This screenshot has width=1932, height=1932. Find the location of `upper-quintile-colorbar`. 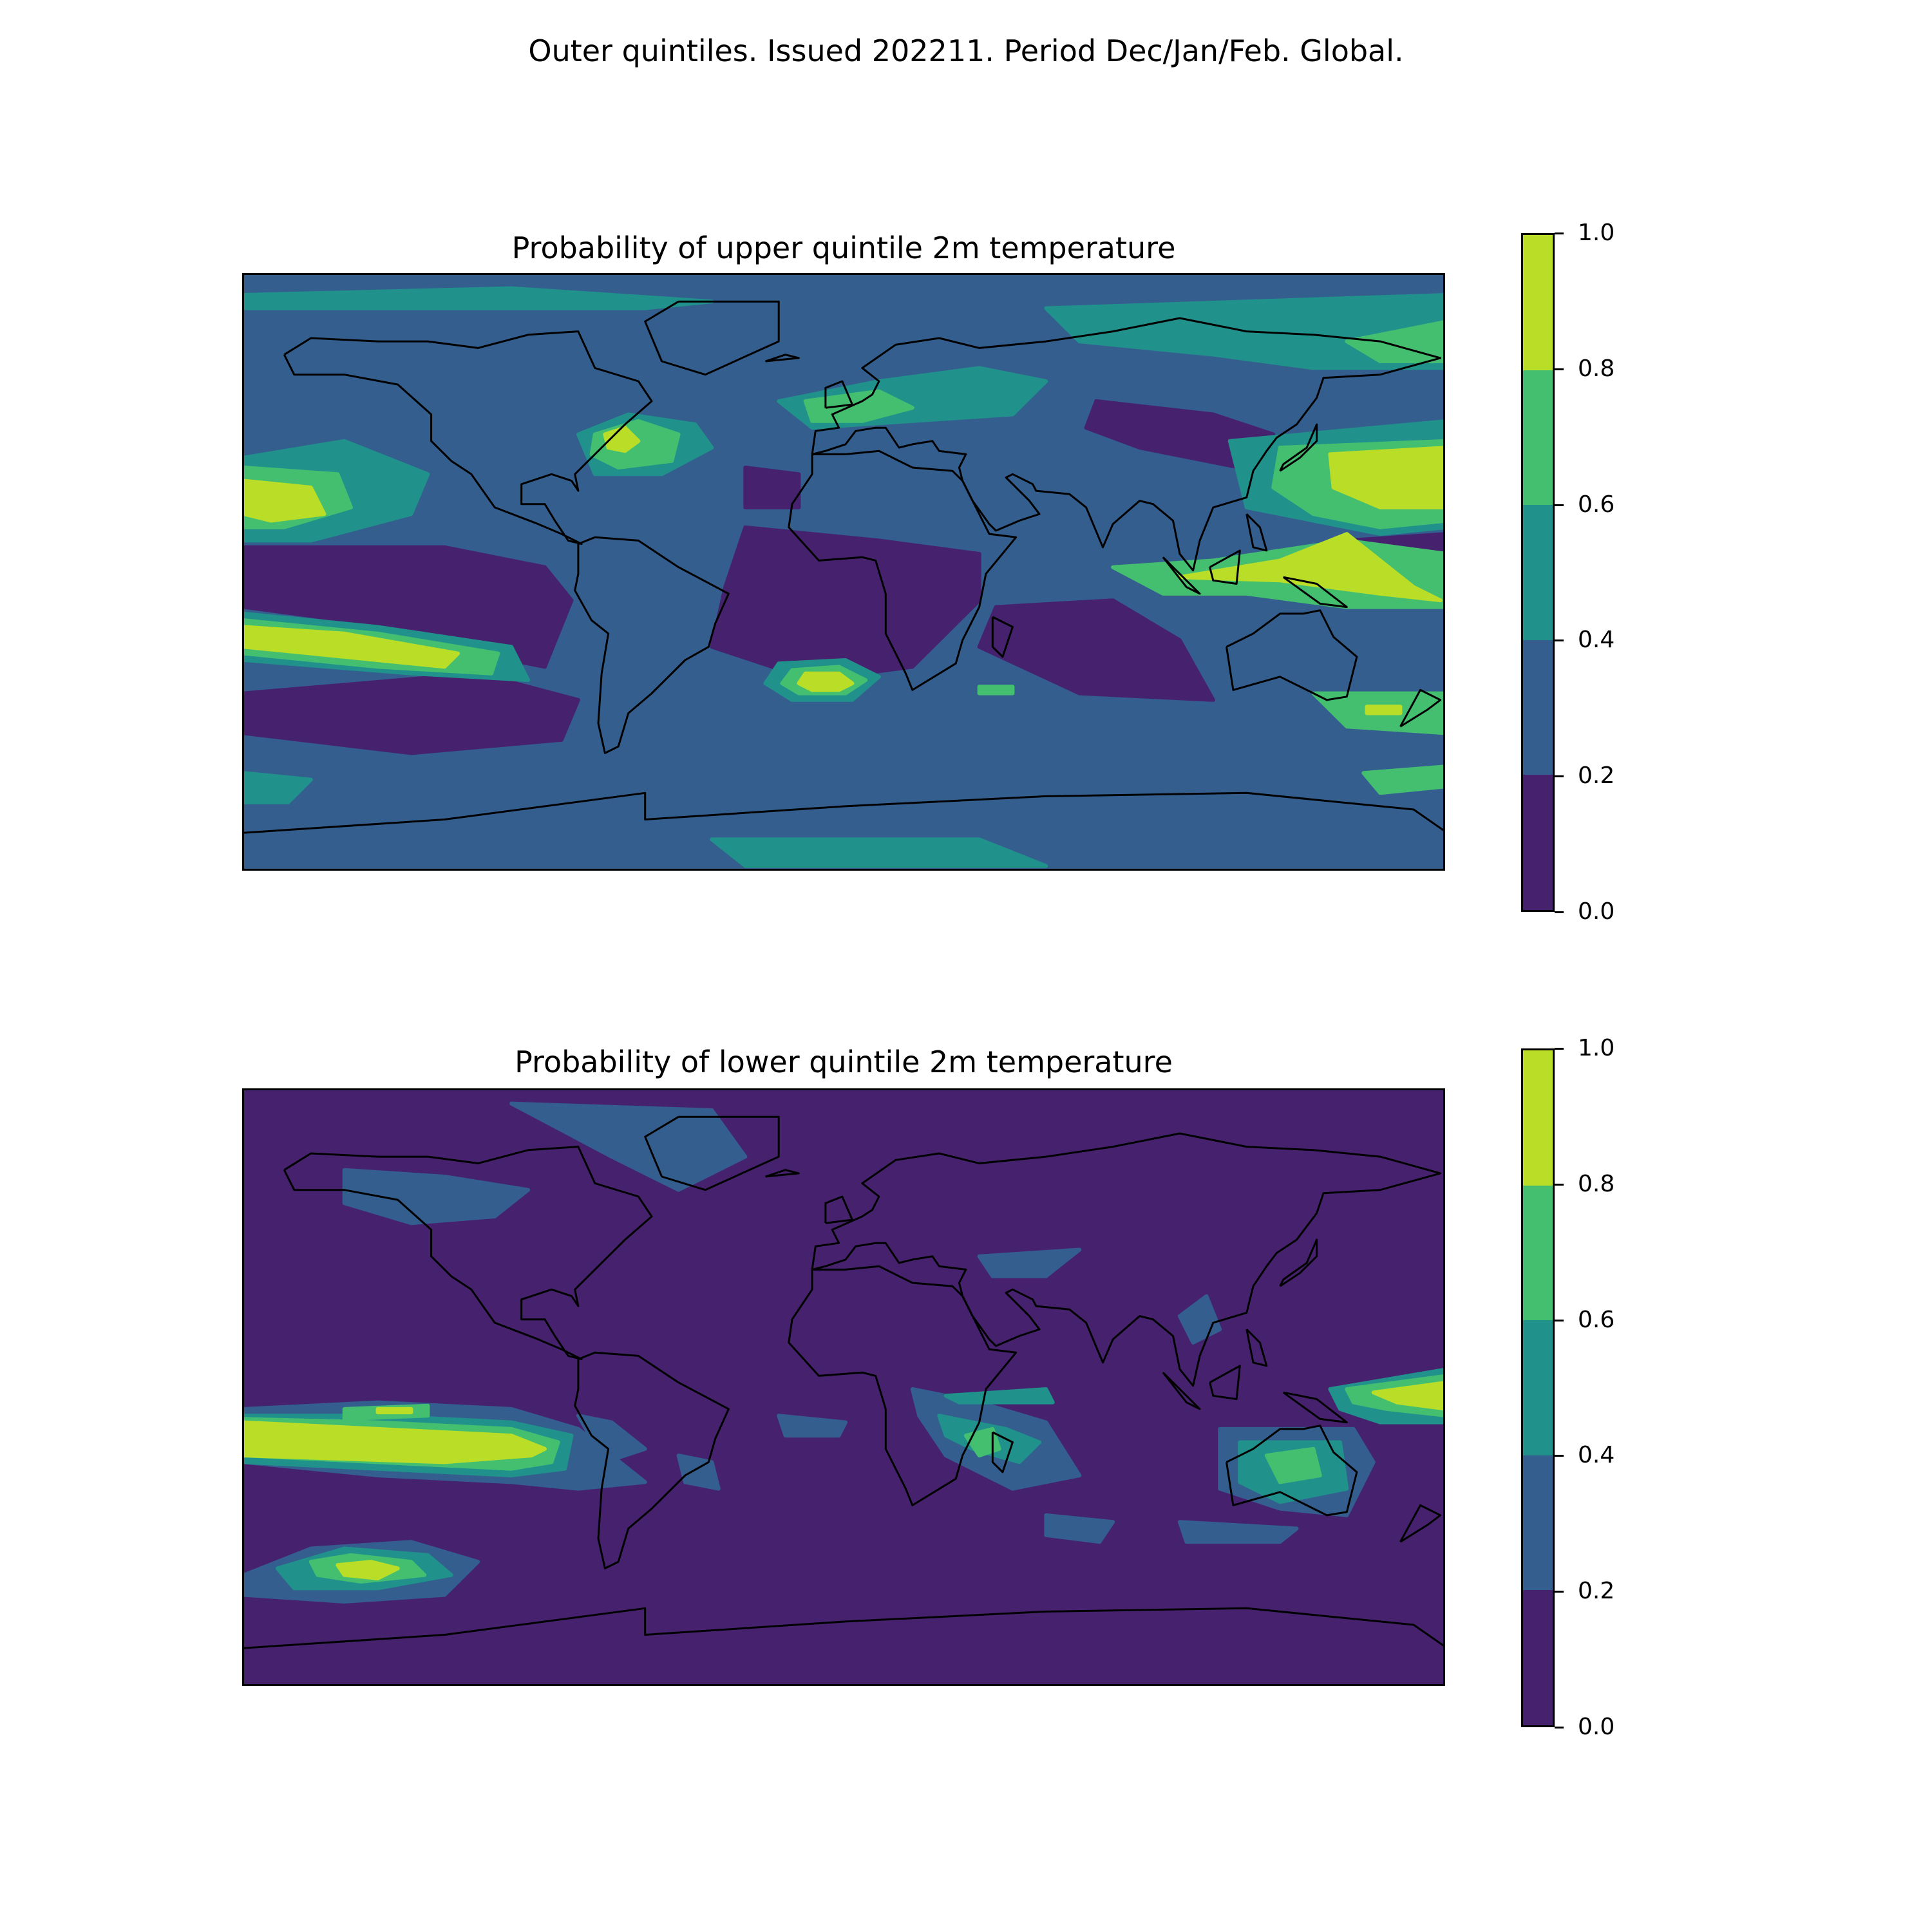

upper-quintile-colorbar is located at coordinates (1538, 572).